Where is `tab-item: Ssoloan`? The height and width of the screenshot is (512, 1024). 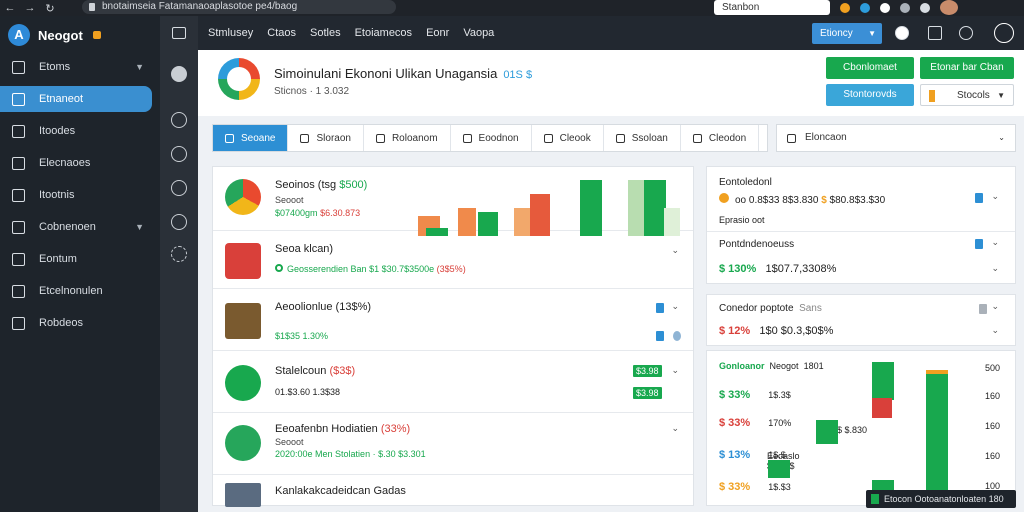
tab-item: Ssoloan is located at coordinates (642, 138).